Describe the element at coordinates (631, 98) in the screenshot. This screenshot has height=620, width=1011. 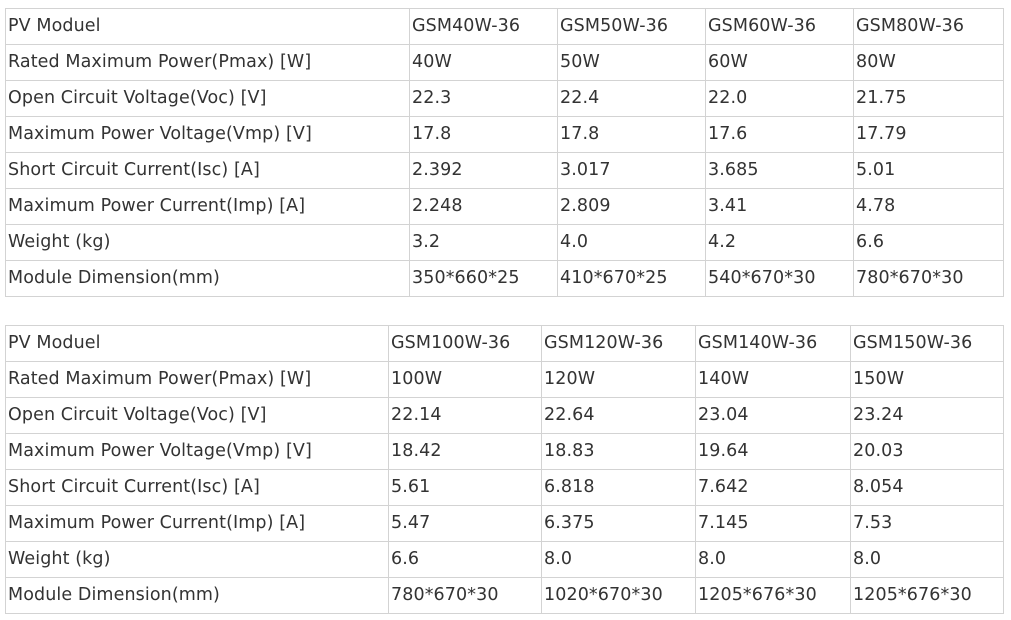
I see `cell-value: 22.4` at that location.